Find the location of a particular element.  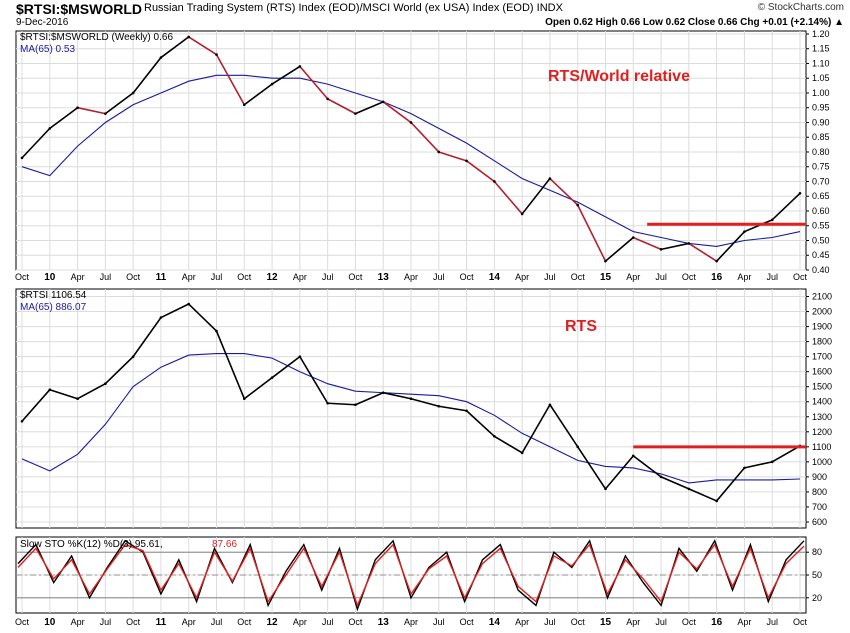

x-tick-label: 12 is located at coordinates (273, 277).